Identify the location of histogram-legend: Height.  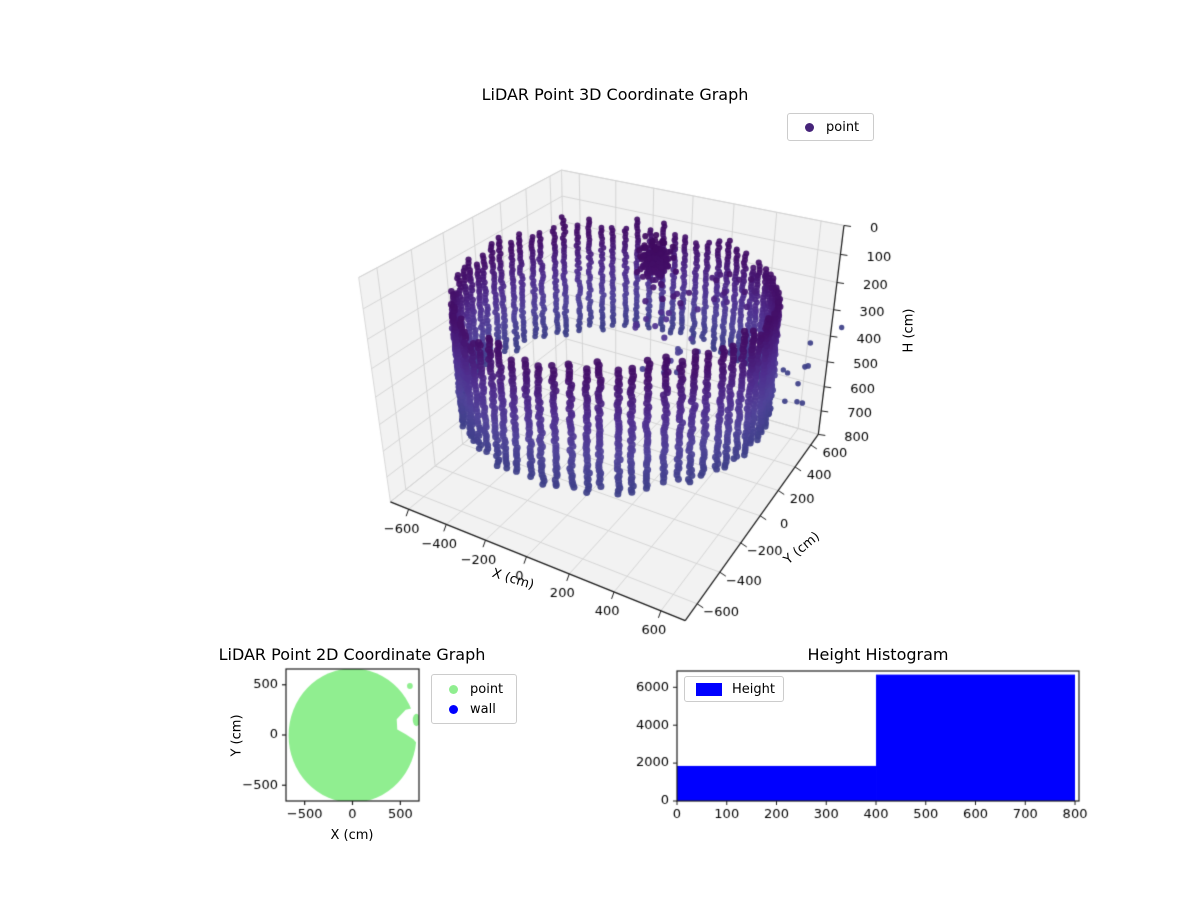
(734, 689).